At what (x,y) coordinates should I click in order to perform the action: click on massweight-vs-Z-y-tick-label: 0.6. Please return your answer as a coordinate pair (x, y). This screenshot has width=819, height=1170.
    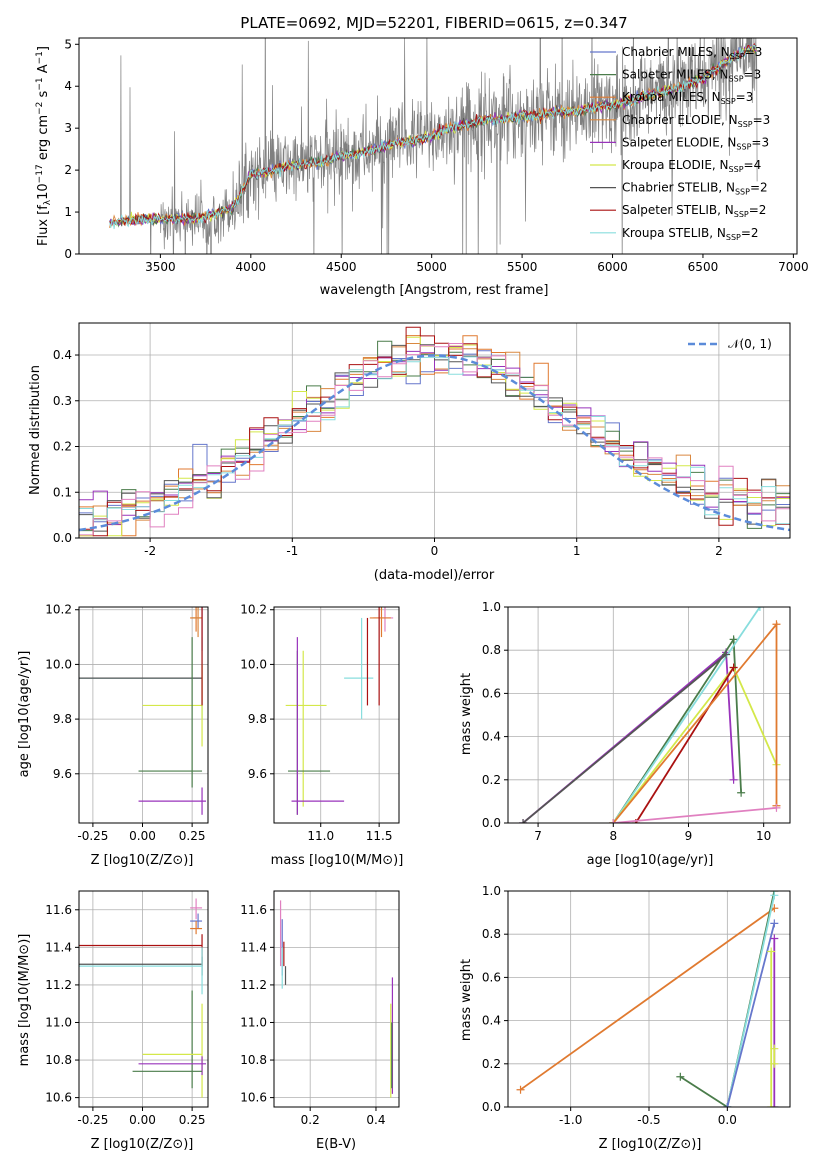
    Looking at the image, I should click on (491, 977).